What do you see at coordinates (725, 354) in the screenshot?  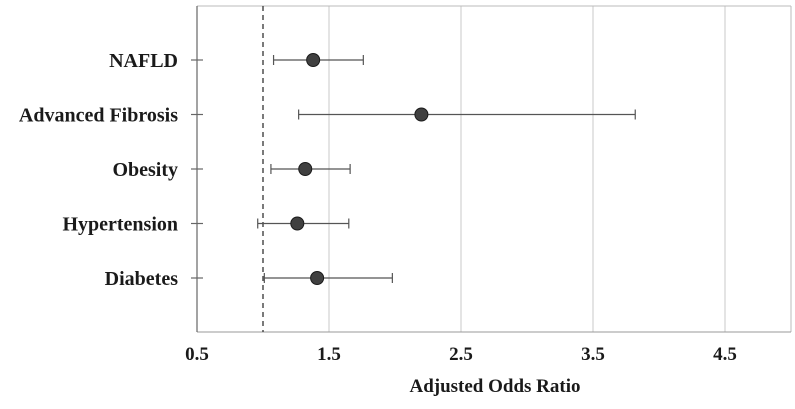 I see `x-tick-label: 4.5` at bounding box center [725, 354].